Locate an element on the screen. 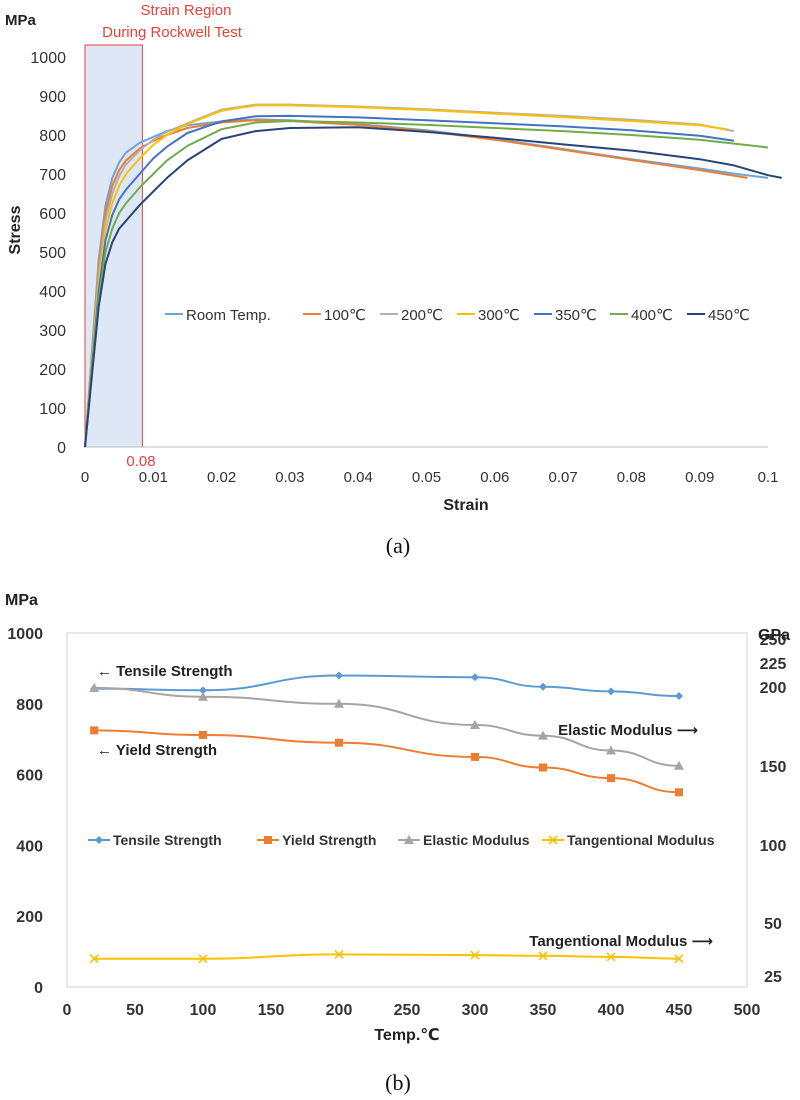  x-tick-label: 0.1 is located at coordinates (768, 477).